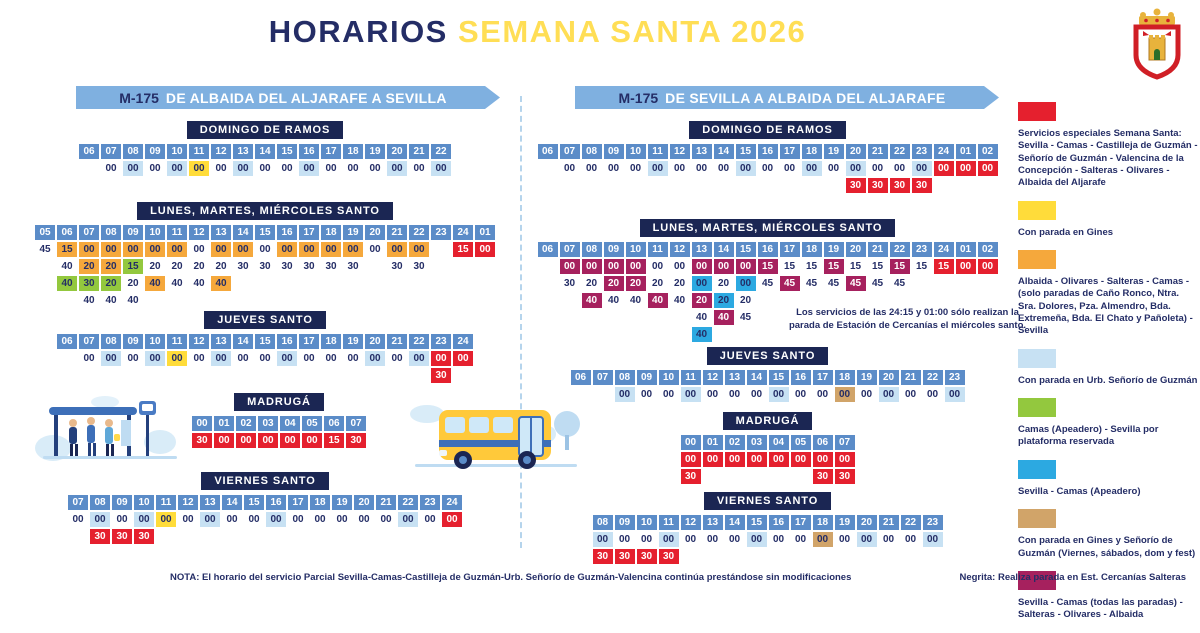 Image resolution: width=1200 pixels, height=633 pixels. I want to click on hour-cell: 12, so click(679, 151).